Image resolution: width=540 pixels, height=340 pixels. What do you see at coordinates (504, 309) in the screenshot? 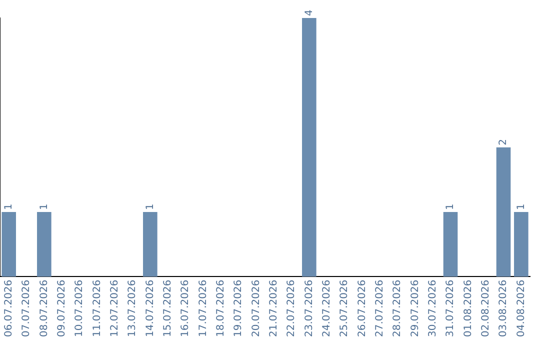
I see `x-tick-label: 03.08.2026` at bounding box center [504, 309].